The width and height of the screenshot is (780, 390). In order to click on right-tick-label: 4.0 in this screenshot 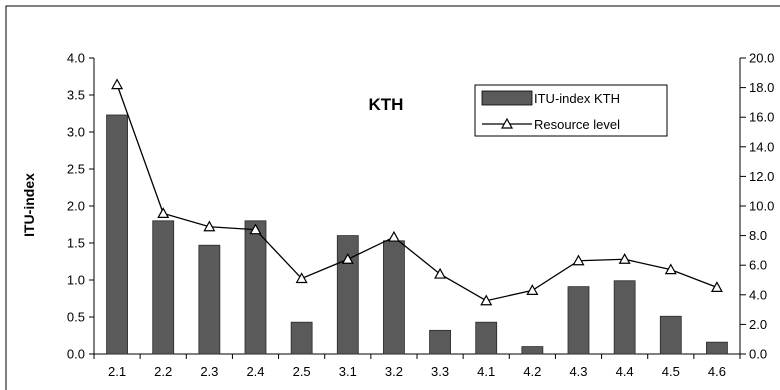, I will do `click(758, 294)`.